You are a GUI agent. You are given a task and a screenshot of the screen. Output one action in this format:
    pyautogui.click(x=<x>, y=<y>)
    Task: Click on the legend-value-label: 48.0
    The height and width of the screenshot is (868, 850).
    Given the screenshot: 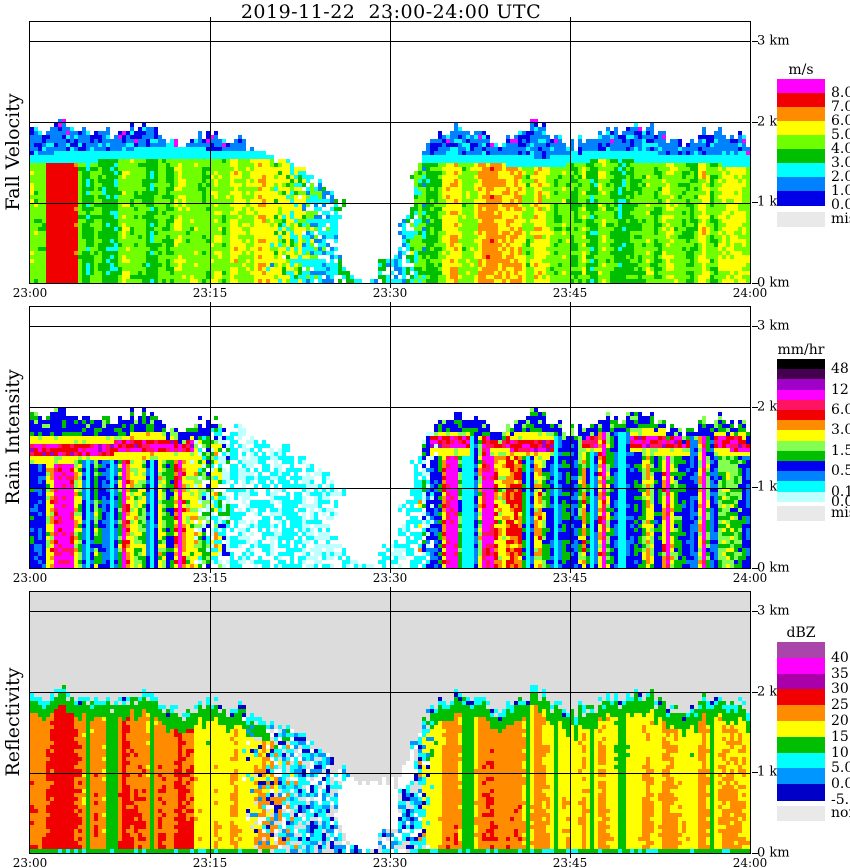 What is the action you would take?
    pyautogui.click(x=840, y=369)
    